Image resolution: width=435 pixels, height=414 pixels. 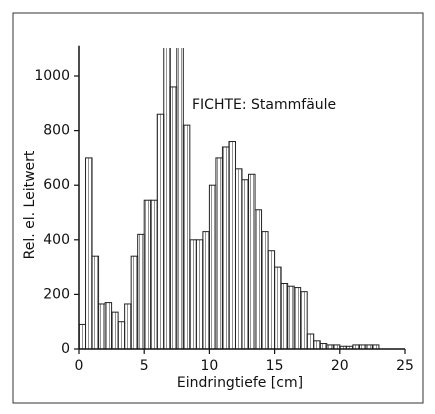 What do you see at coordinates (144, 366) in the screenshot?
I see `x-tick-label: 5` at bounding box center [144, 366].